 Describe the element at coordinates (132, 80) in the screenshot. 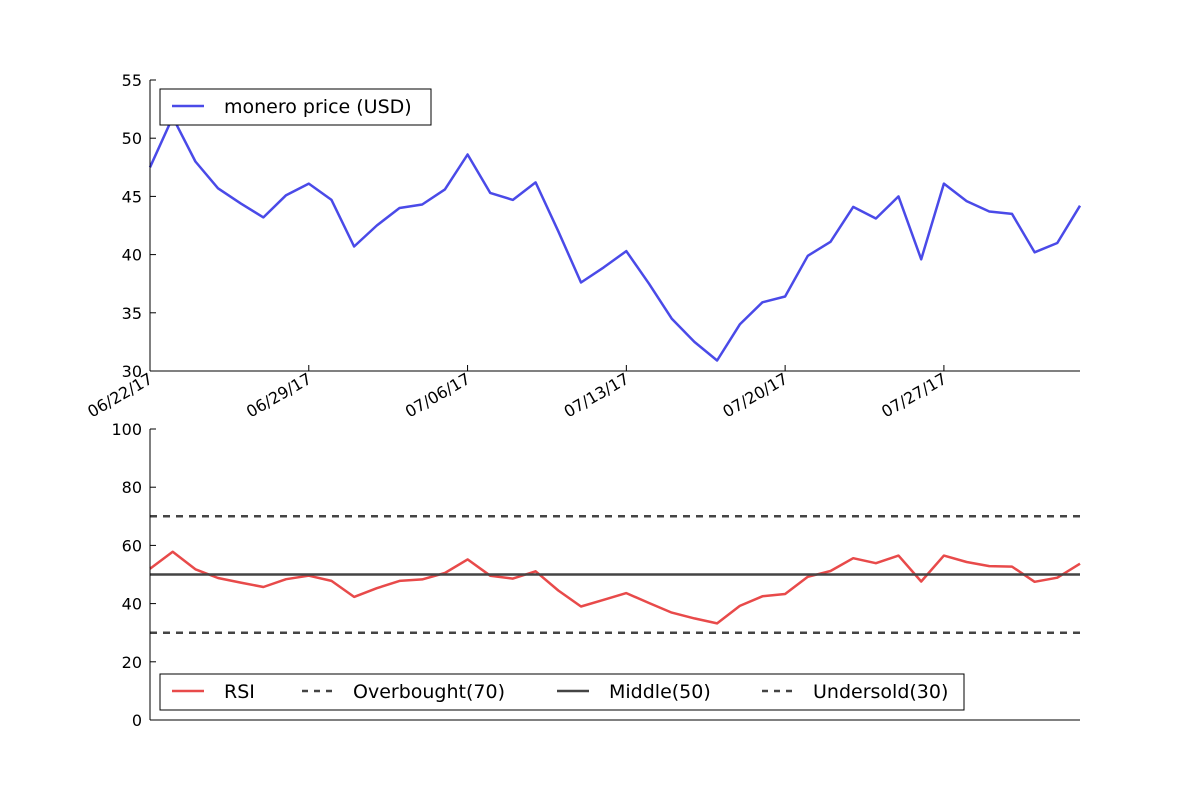

I see `price-y-tick-label: 55` at that location.